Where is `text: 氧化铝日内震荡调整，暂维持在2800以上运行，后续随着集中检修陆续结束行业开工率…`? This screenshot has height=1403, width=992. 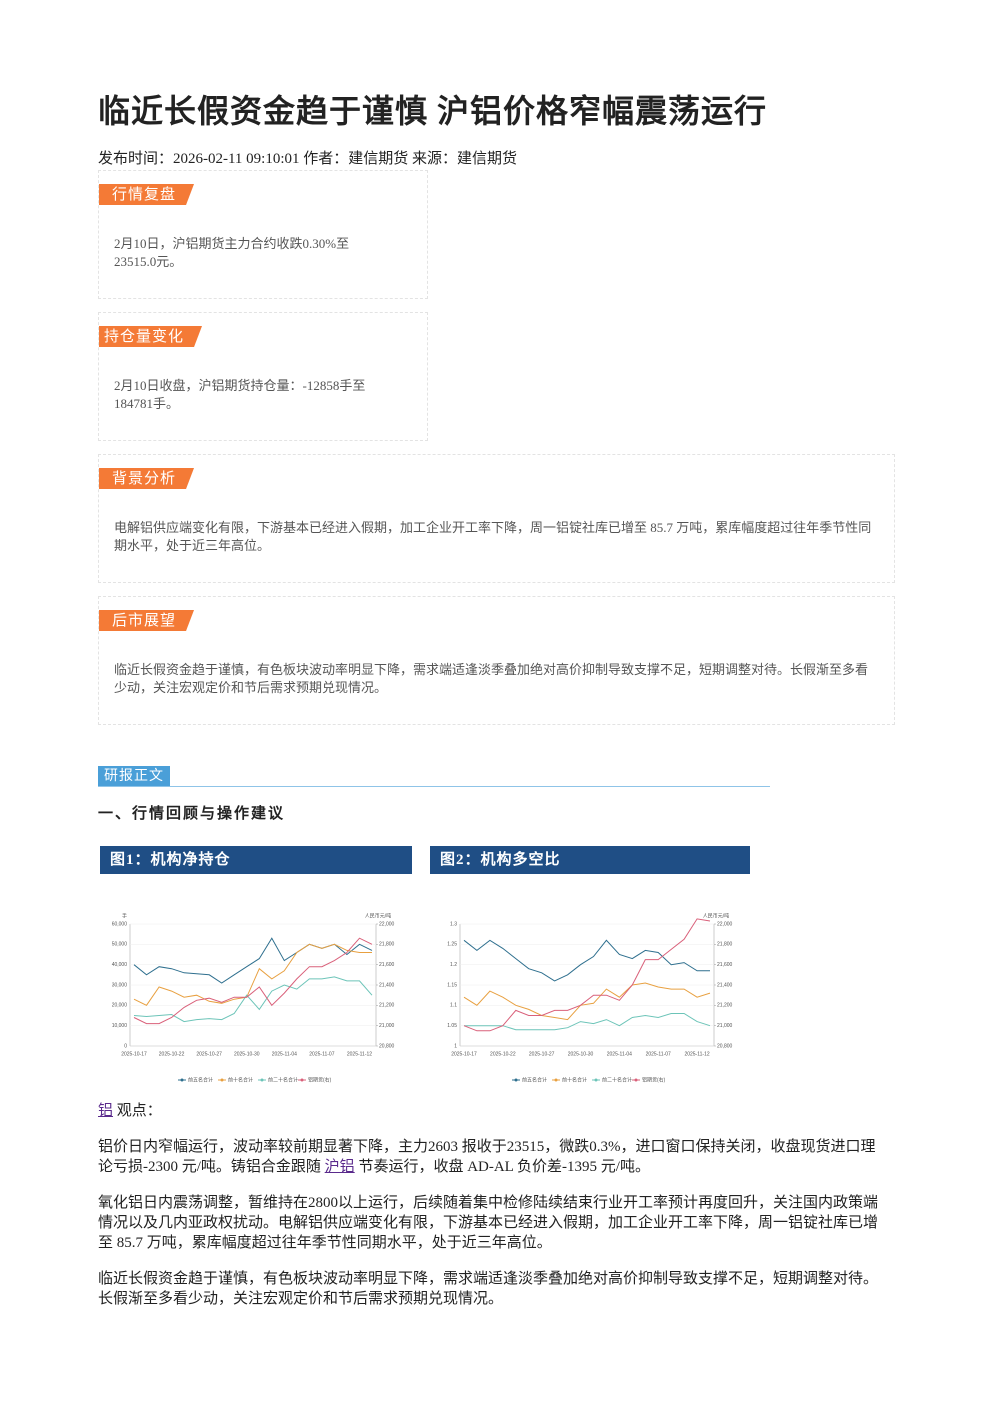
text: 氧化铝日内震荡调整，暂维持在2800以上运行，后续随着集中检修陆续结束行业开工率… is located at coordinates (488, 1223).